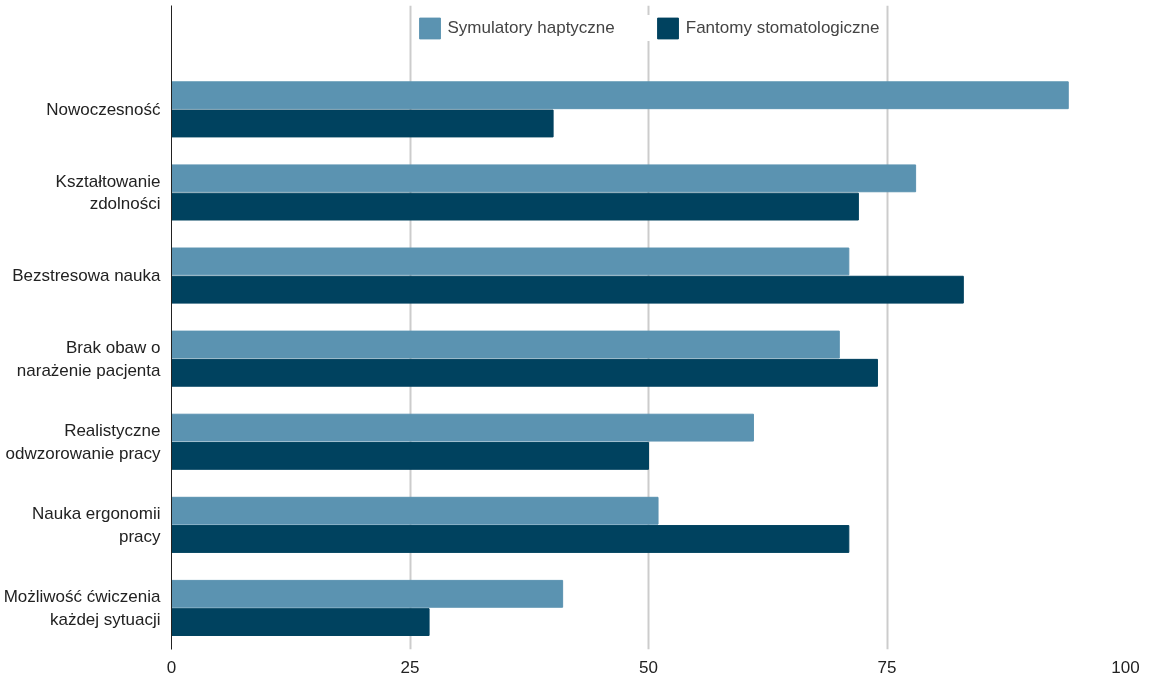 The width and height of the screenshot is (1161, 683). I want to click on x-tick-label: 100, so click(1125, 667).